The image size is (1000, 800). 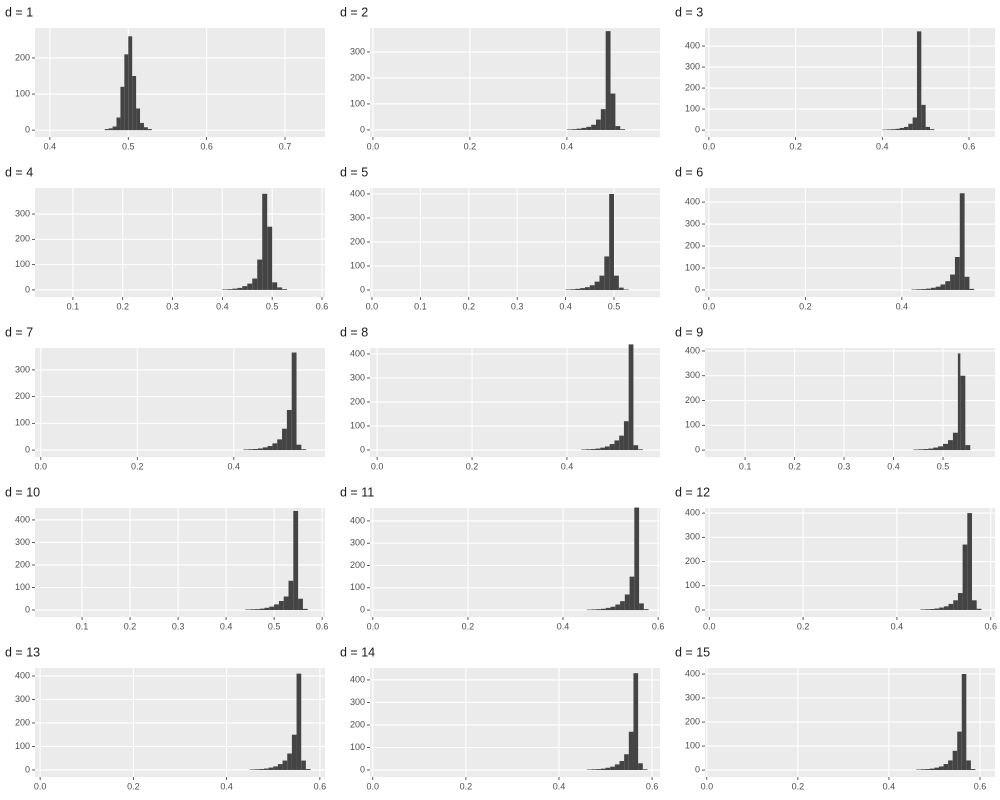 I want to click on panel-title: d = 2, so click(x=354, y=12).